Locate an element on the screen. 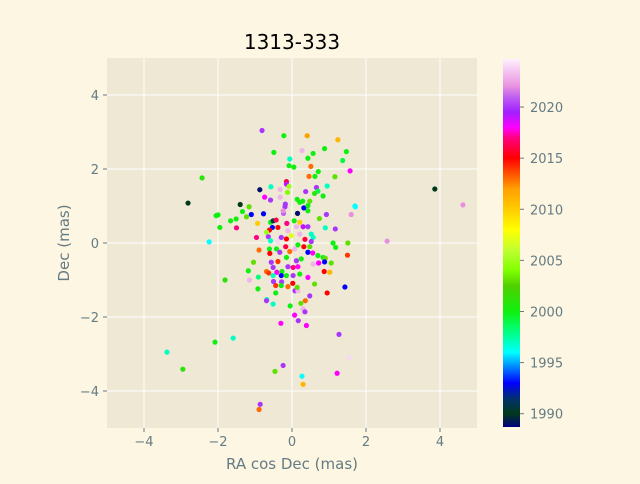  y-tick-label: 0 is located at coordinates (95, 244).